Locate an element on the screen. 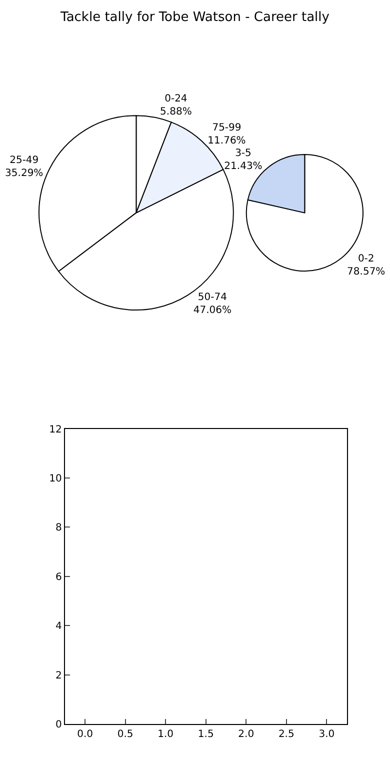  y-tick-label: 6 is located at coordinates (59, 577).